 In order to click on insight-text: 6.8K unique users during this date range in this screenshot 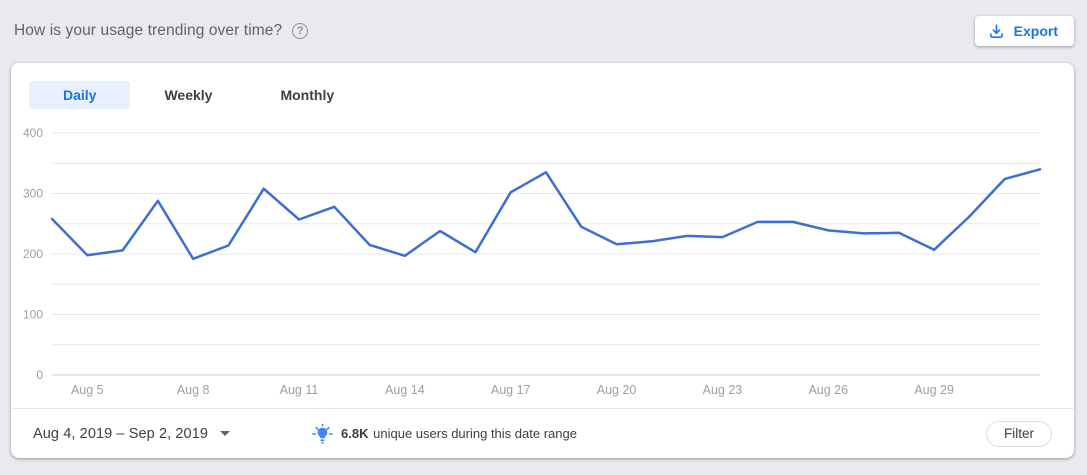, I will do `click(459, 433)`.